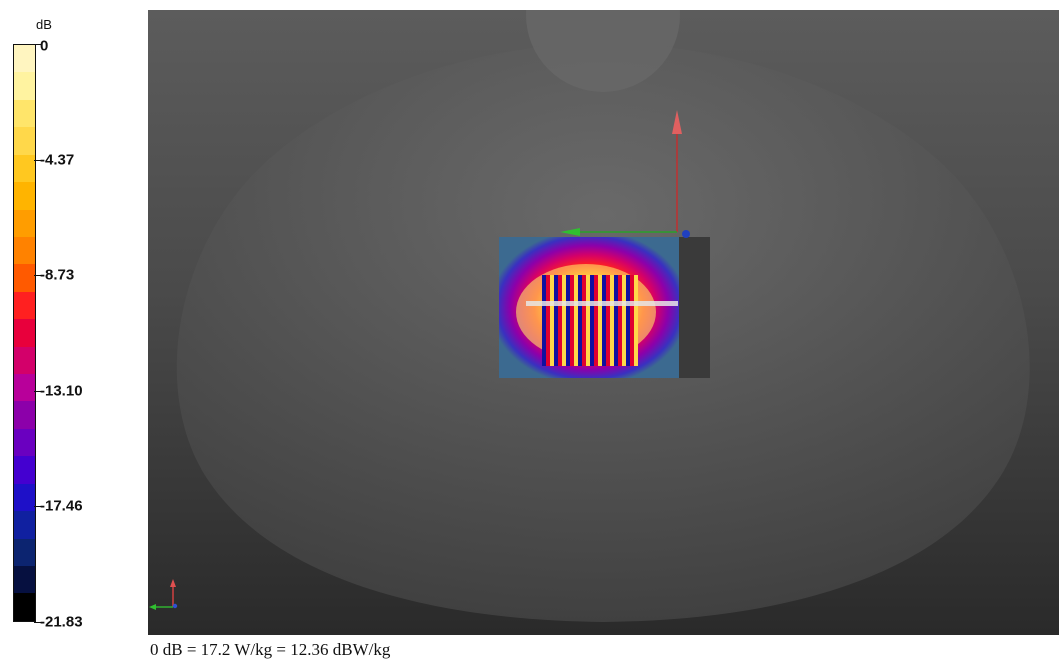 This screenshot has height=666, width=1059. I want to click on x-axis-arrow, so click(570, 232).